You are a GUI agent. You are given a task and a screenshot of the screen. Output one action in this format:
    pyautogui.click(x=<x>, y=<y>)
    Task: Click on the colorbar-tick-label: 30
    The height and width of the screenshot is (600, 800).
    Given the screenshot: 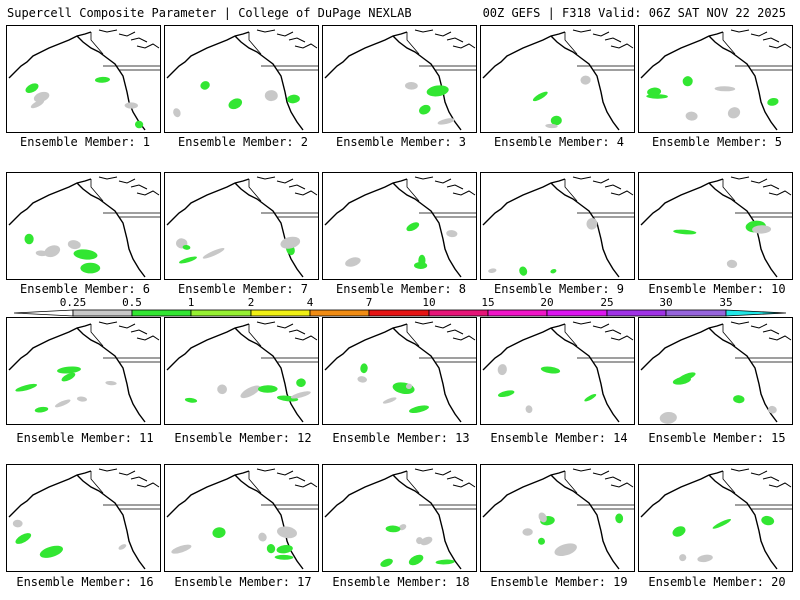 What is the action you would take?
    pyautogui.click(x=666, y=302)
    